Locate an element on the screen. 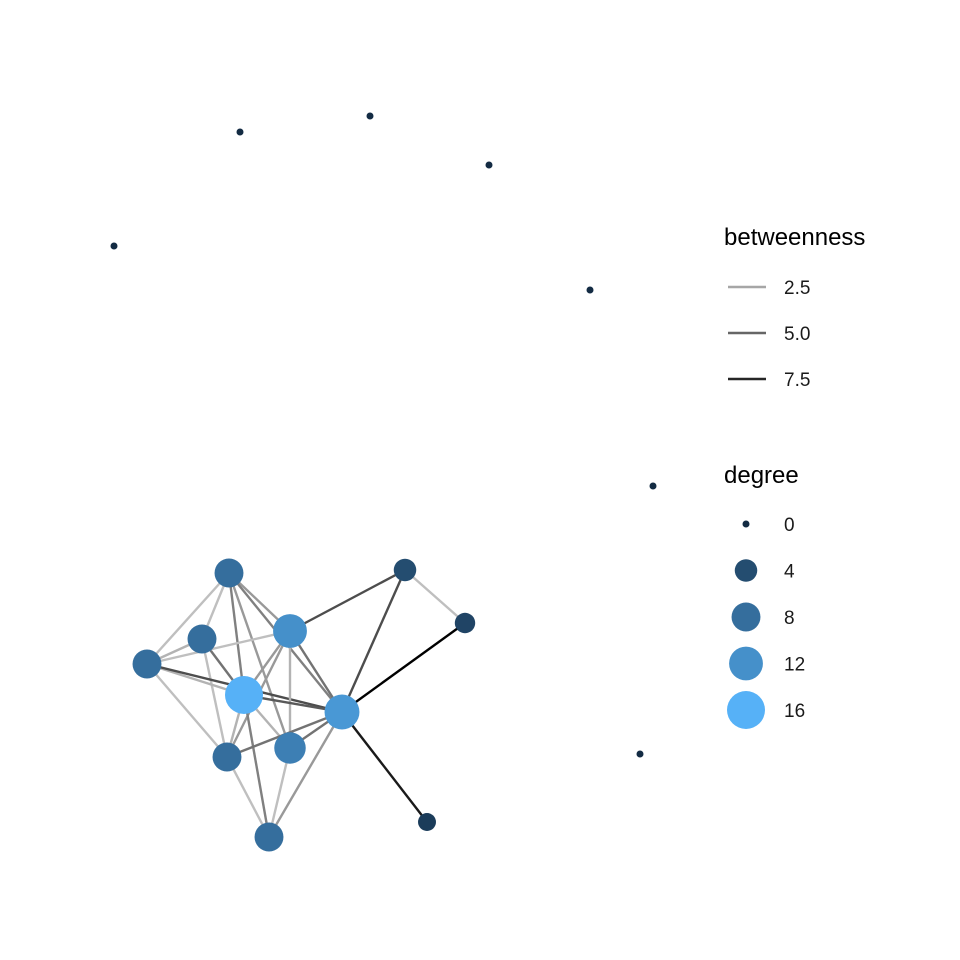 This screenshot has height=960, width=960. edge-a-e is located at coordinates (236, 634).